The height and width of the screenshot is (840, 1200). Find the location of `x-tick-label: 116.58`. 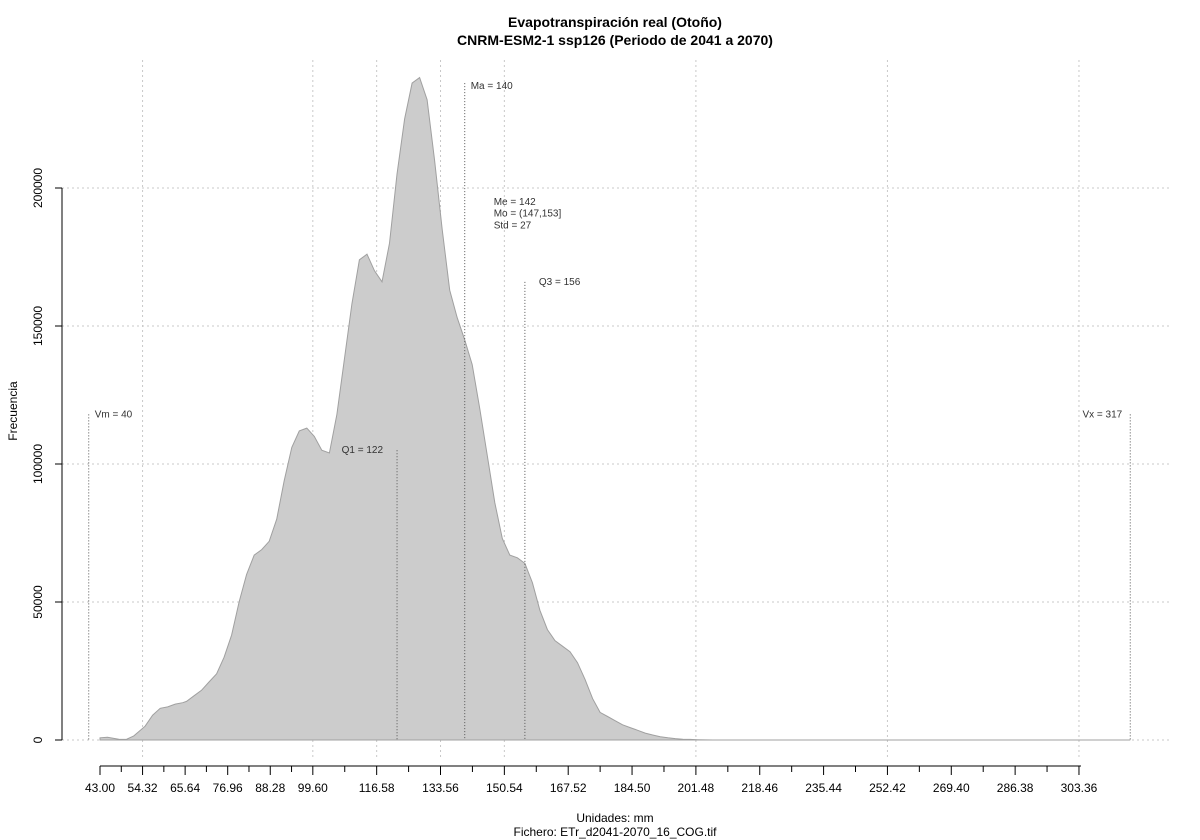

x-tick-label: 116.58 is located at coordinates (377, 788).